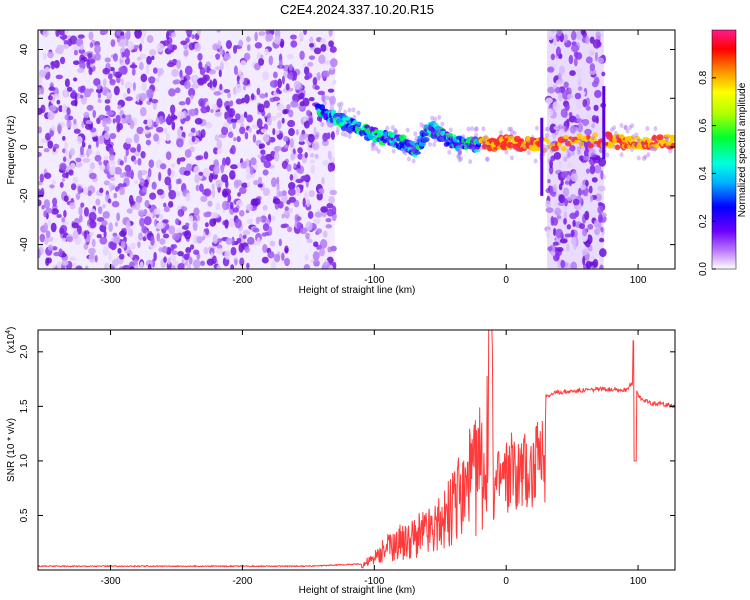 The image size is (750, 600). Describe the element at coordinates (11, 340) in the screenshot. I see `snr-scale-label: (x104)` at that location.